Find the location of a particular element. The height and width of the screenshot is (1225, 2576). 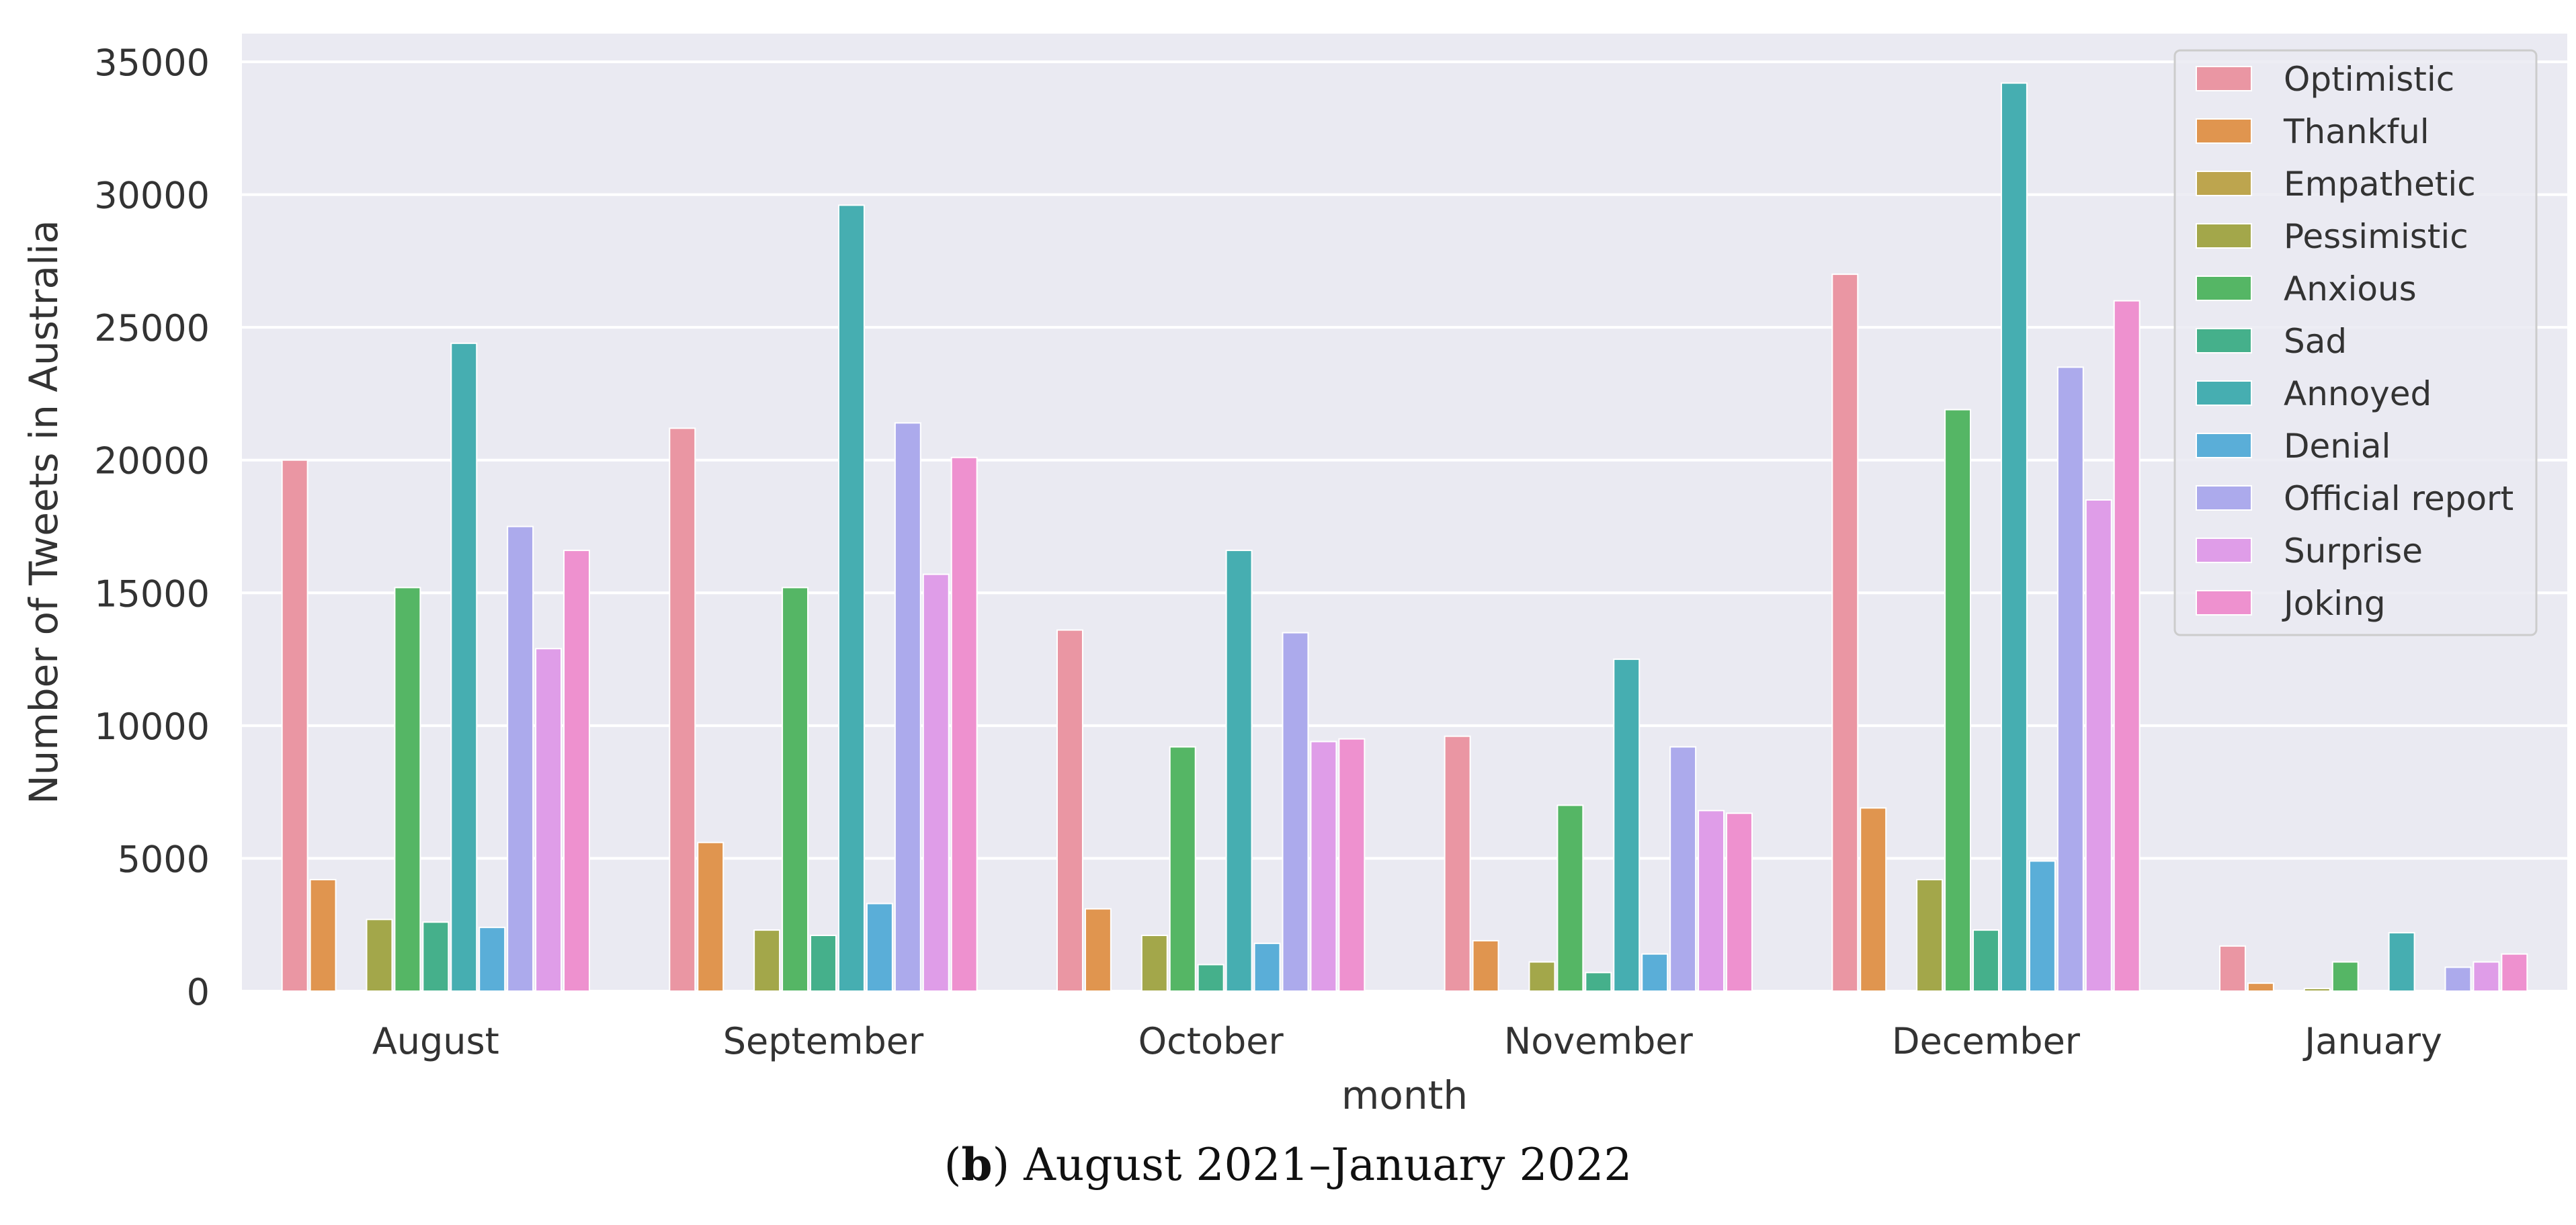

bar-surprise-september is located at coordinates (936, 783).